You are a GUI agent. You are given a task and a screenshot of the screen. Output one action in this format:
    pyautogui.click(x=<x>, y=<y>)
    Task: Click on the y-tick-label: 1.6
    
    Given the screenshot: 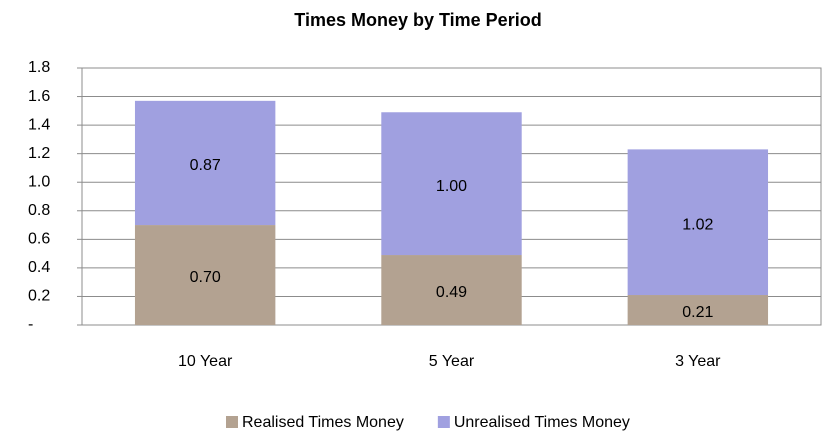 What is the action you would take?
    pyautogui.click(x=39, y=96)
    